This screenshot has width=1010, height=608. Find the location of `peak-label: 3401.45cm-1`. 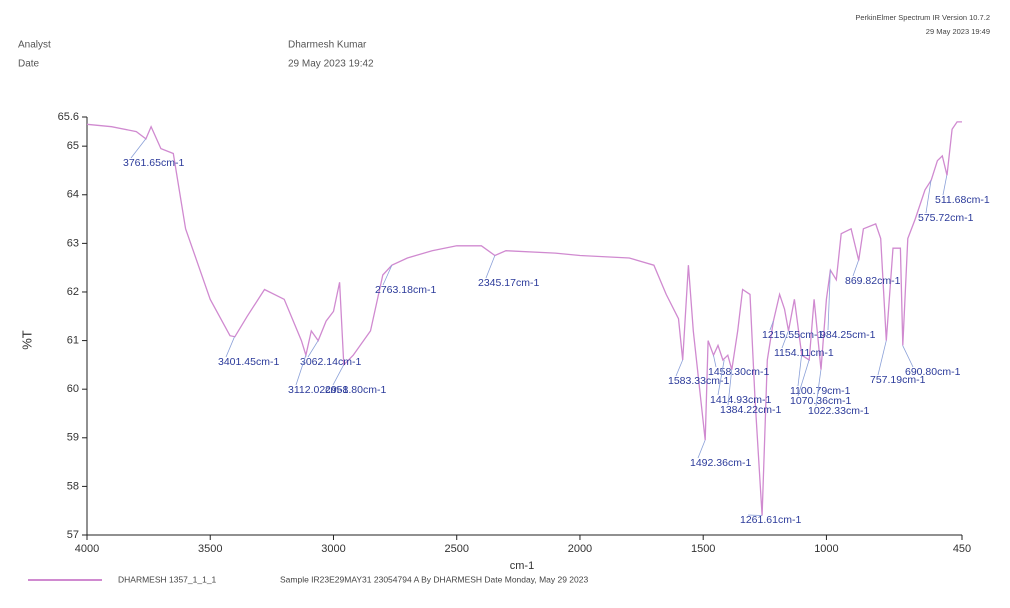

peak-label: 3401.45cm-1 is located at coordinates (248, 362).